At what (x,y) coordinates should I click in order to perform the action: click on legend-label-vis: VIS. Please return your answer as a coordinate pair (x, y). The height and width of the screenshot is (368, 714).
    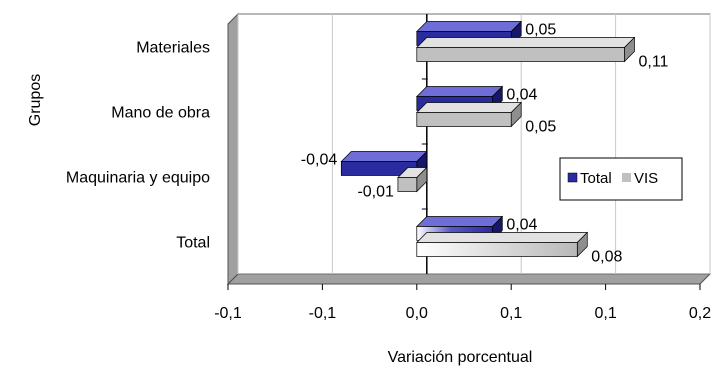
    Looking at the image, I should click on (646, 178).